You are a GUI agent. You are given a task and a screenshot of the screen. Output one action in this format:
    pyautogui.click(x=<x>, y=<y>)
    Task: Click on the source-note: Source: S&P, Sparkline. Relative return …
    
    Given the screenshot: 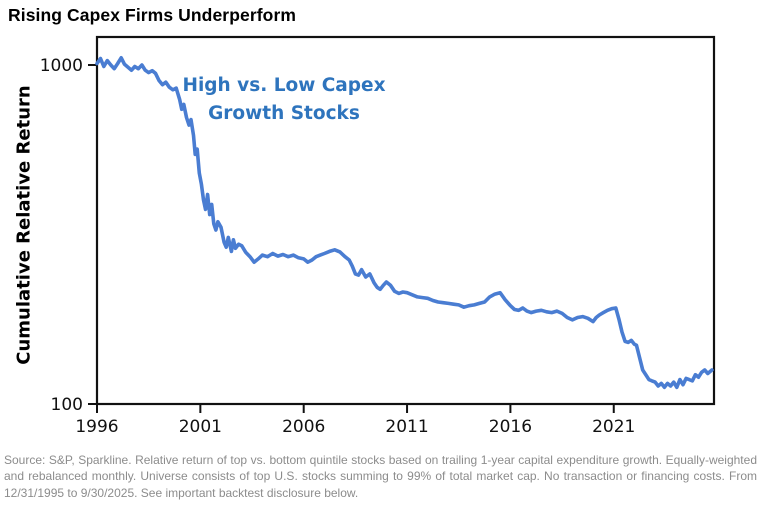 What is the action you would take?
    pyautogui.click(x=380, y=476)
    